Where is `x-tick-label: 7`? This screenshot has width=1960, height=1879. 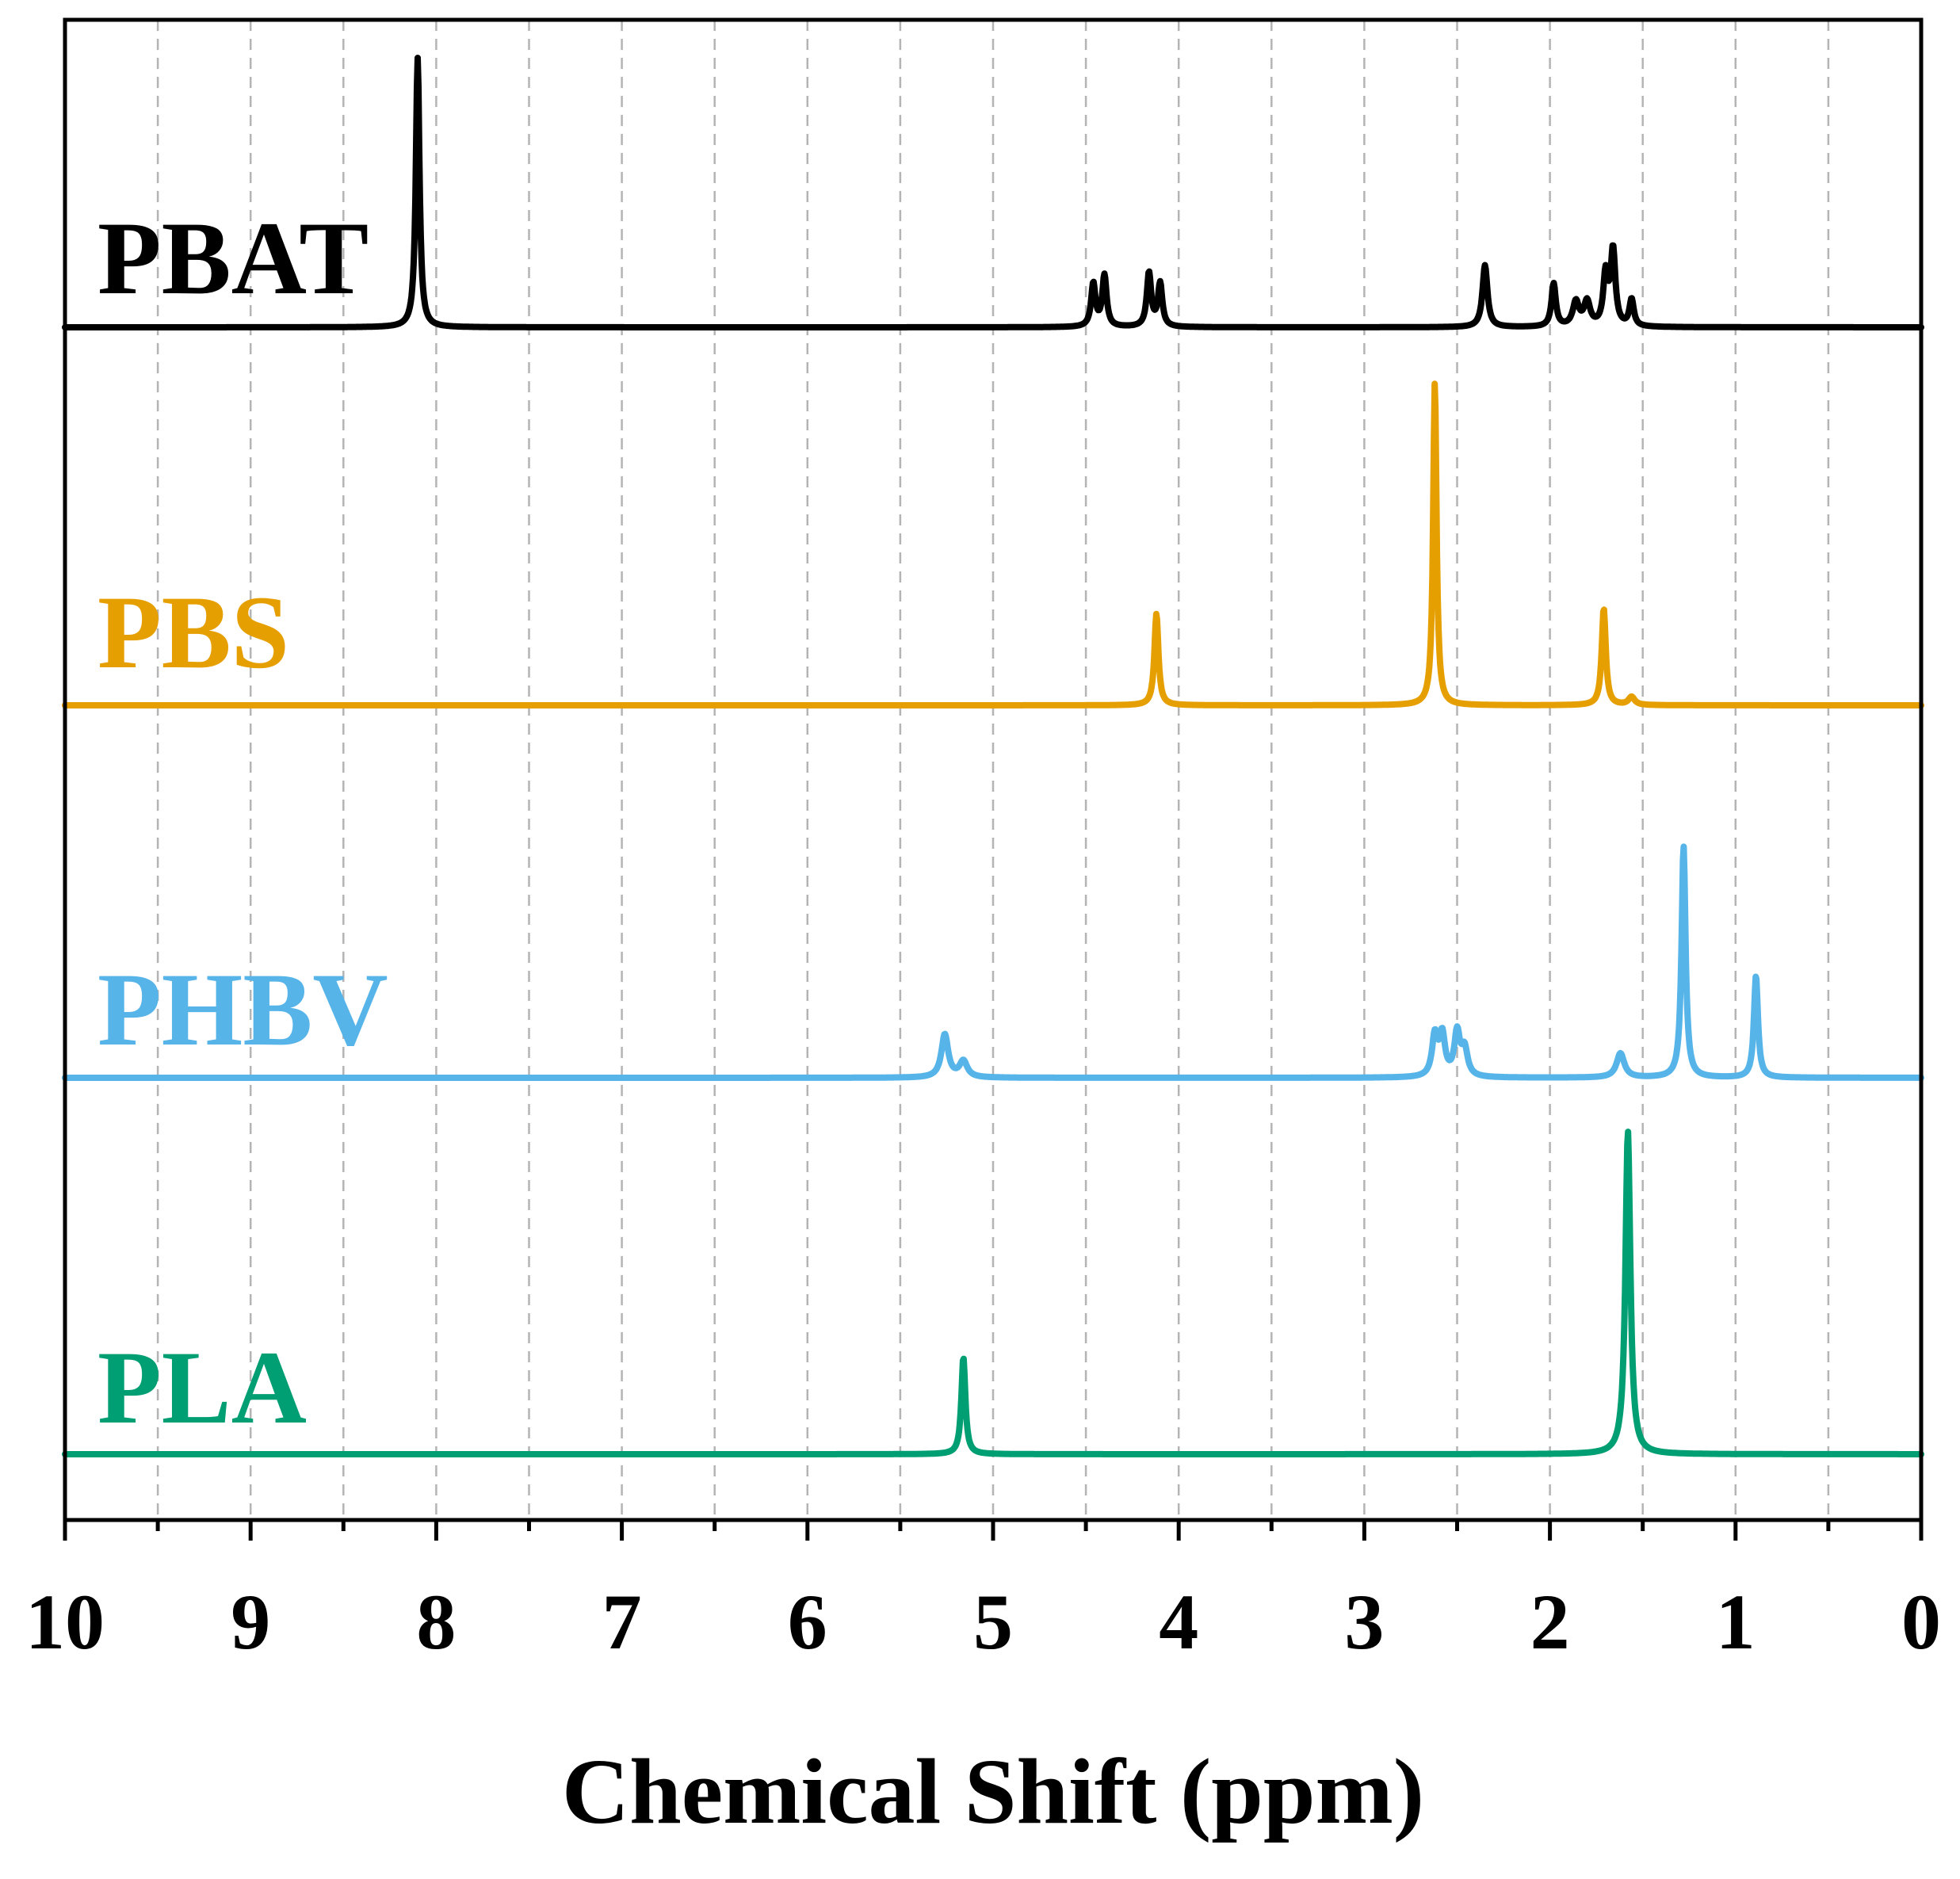
x-tick-label: 7 is located at coordinates (622, 1622).